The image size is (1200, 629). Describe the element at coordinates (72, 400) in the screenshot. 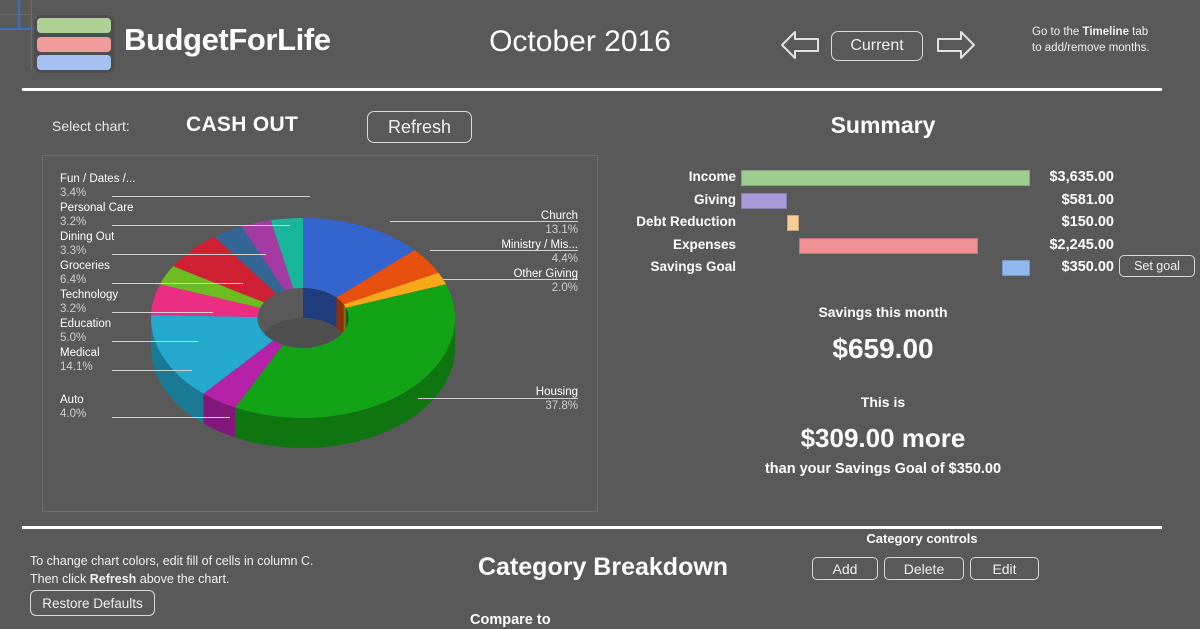

I see `pie-label-category: Auto` at that location.